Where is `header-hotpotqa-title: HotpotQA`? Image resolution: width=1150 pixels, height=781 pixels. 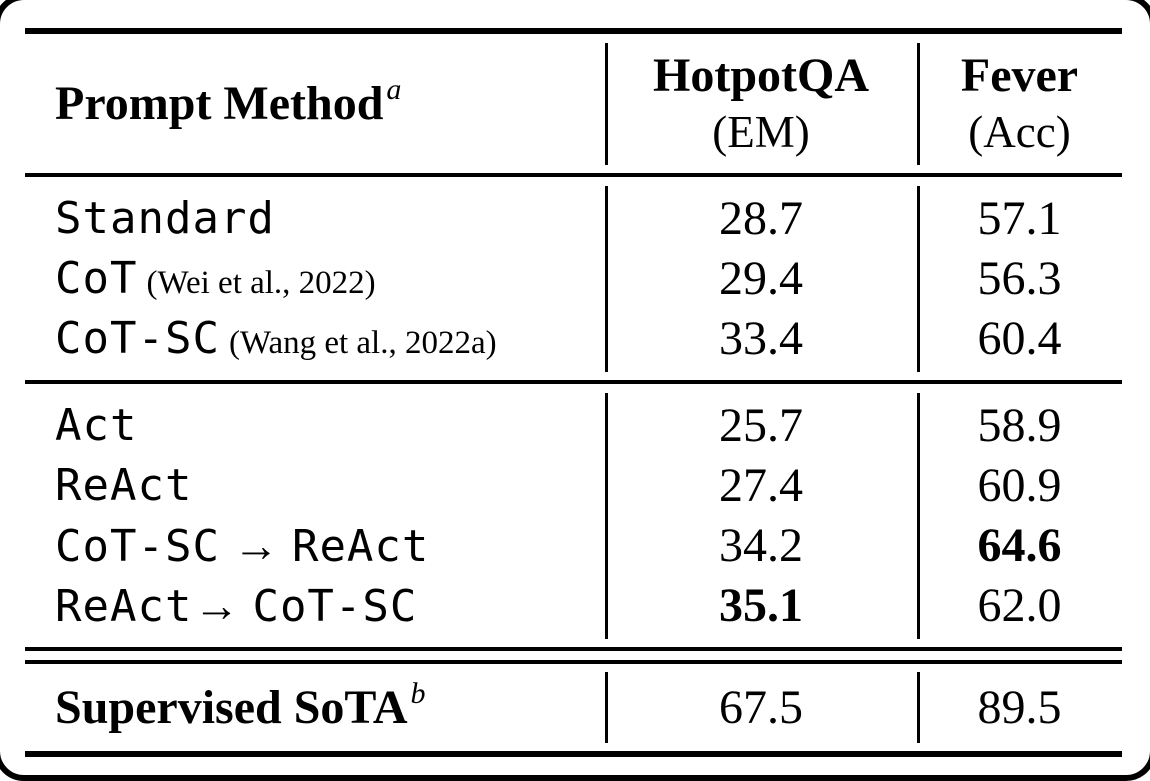 header-hotpotqa-title: HotpotQA is located at coordinates (761, 75).